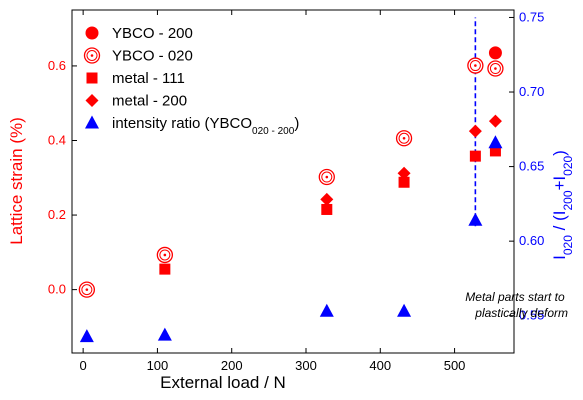 The height and width of the screenshot is (400, 583). Describe the element at coordinates (57, 139) in the screenshot. I see `y-tick-label: 0.4` at that location.